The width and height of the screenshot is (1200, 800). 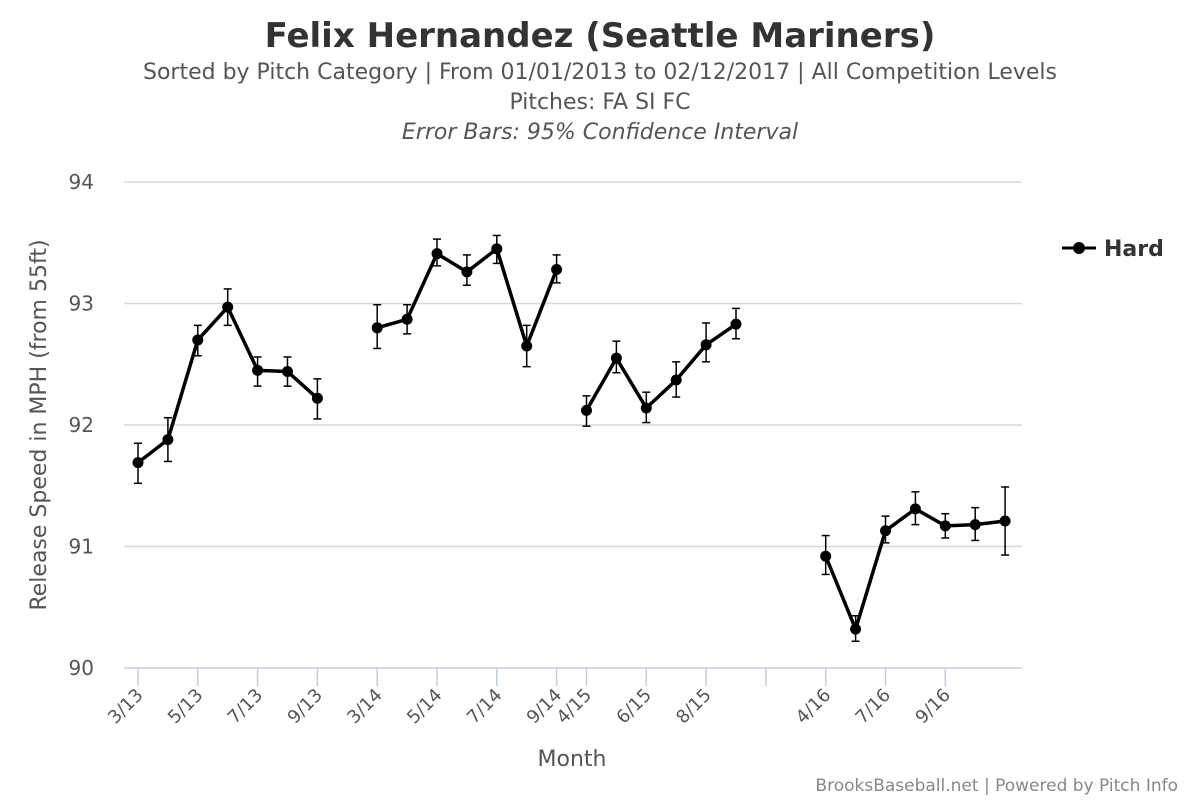 I want to click on x-tick-label: 6/15, so click(x=633, y=706).